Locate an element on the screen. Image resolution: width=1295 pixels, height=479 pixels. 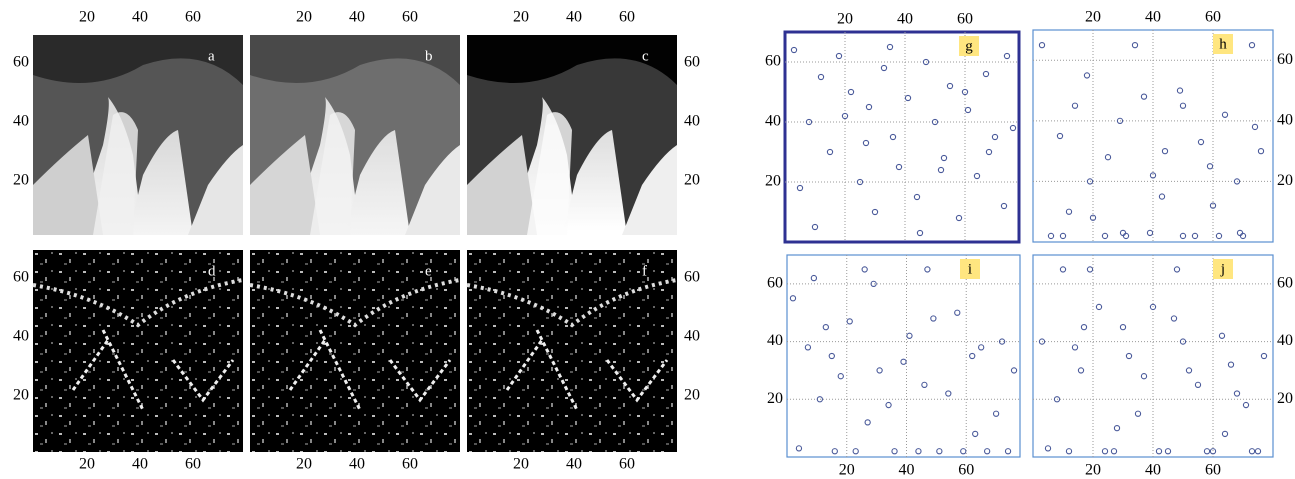
panel-label: c is located at coordinates (645, 56).